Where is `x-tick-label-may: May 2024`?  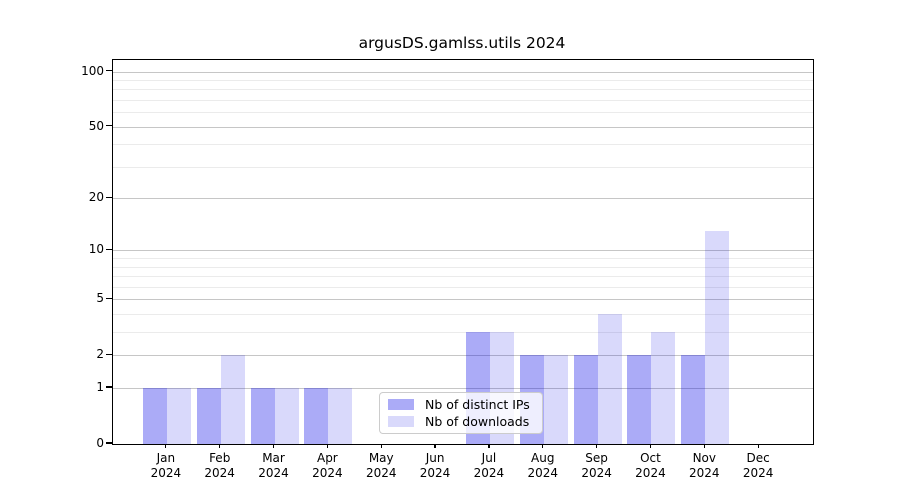 x-tick-label-may: May 2024 is located at coordinates (381, 465).